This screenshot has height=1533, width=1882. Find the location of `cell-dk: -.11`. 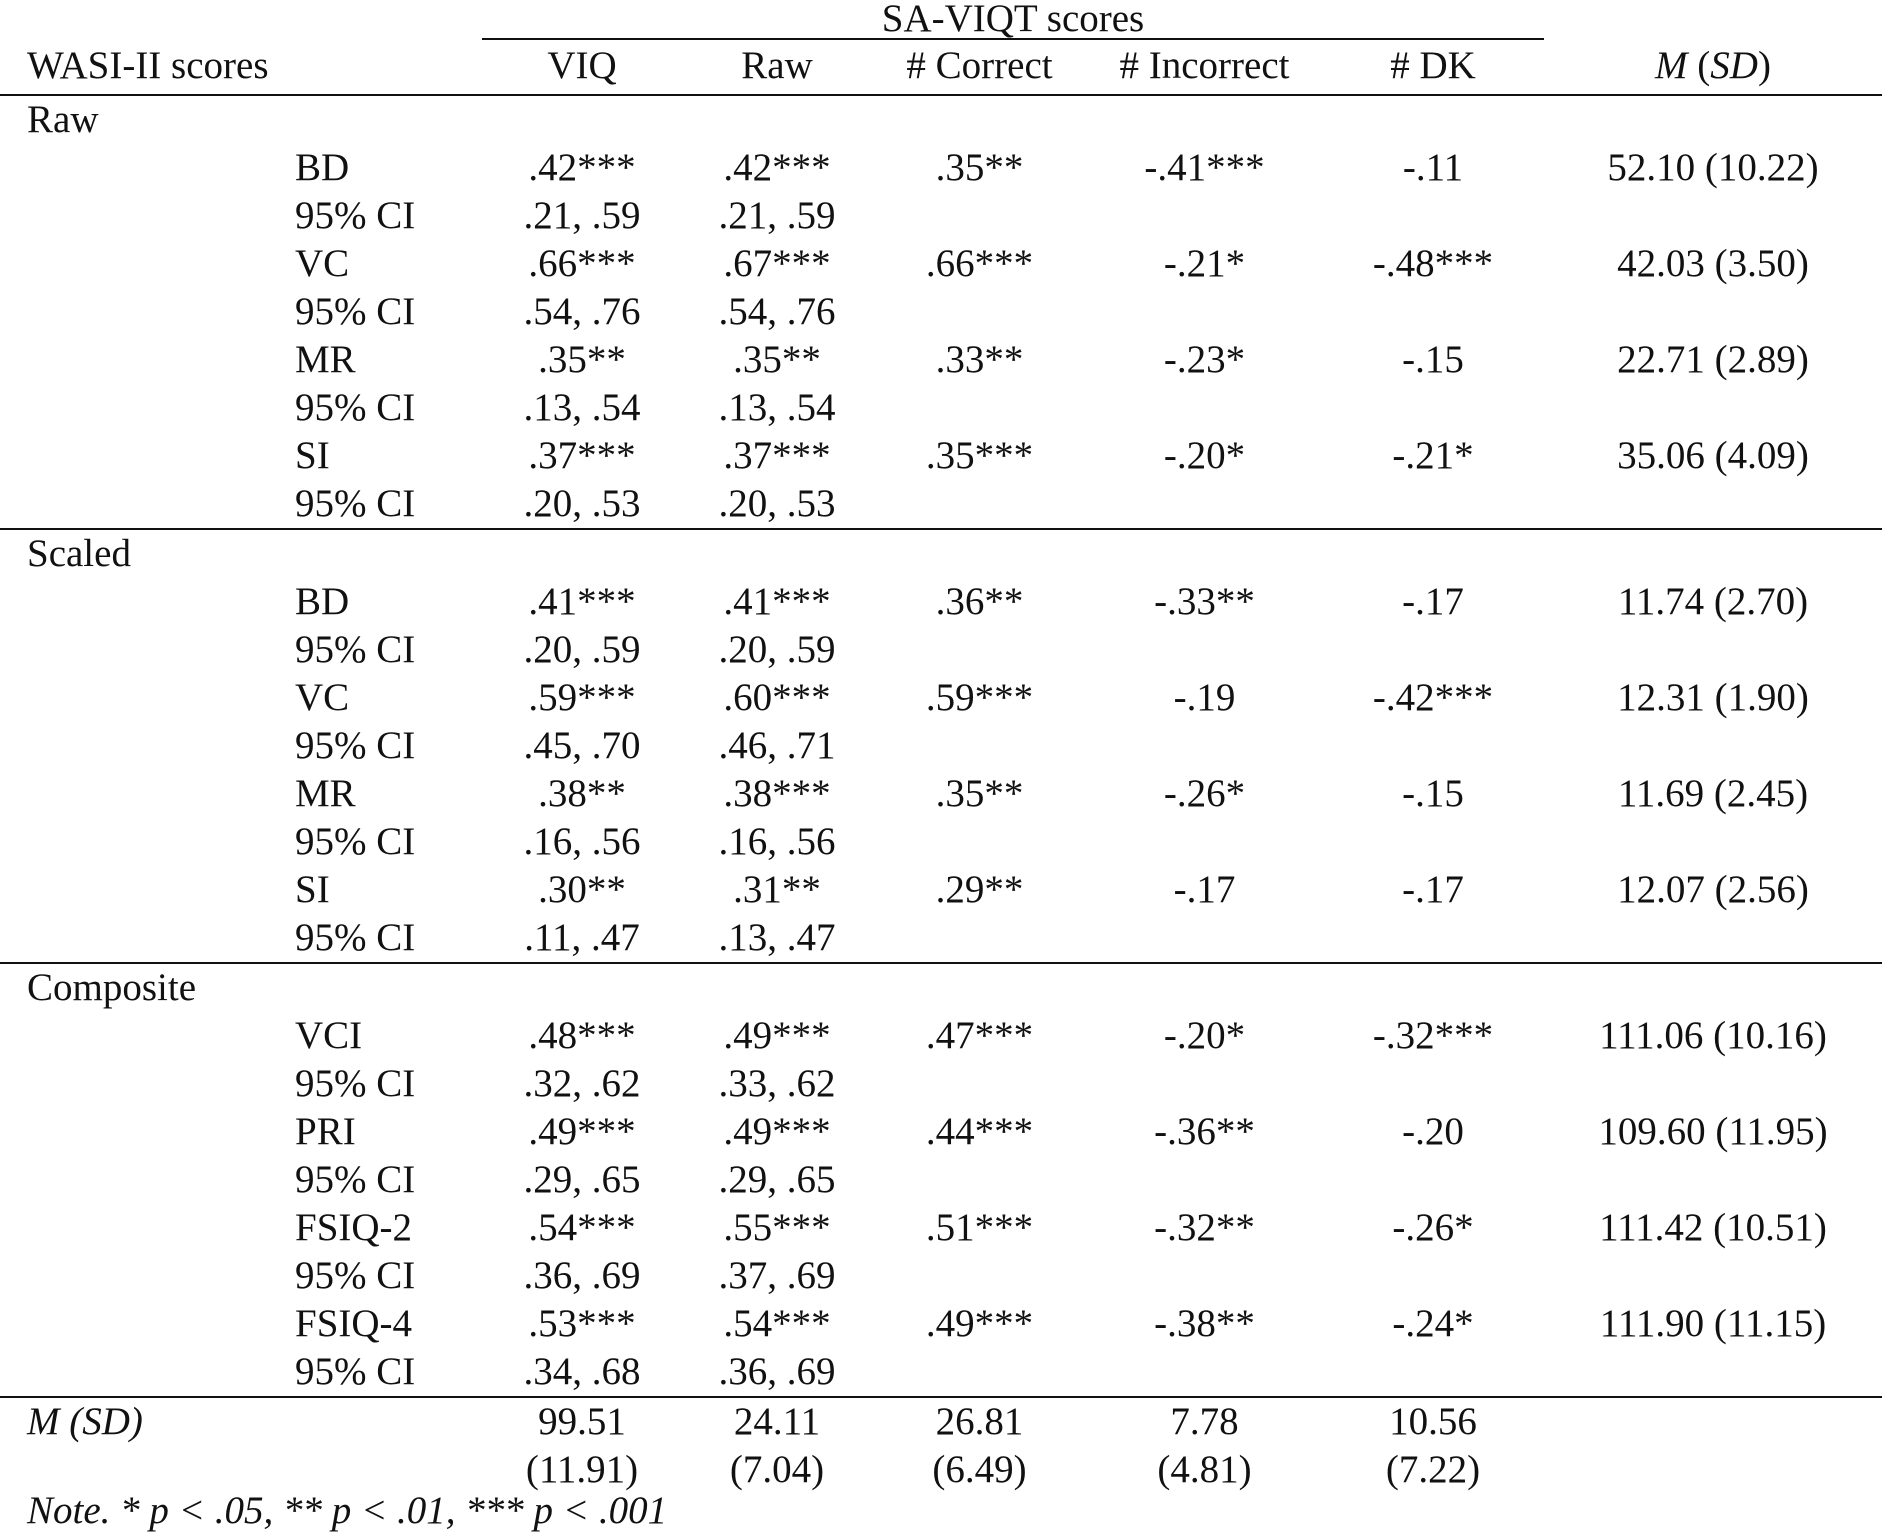

cell-dk: -.11 is located at coordinates (1433, 167).